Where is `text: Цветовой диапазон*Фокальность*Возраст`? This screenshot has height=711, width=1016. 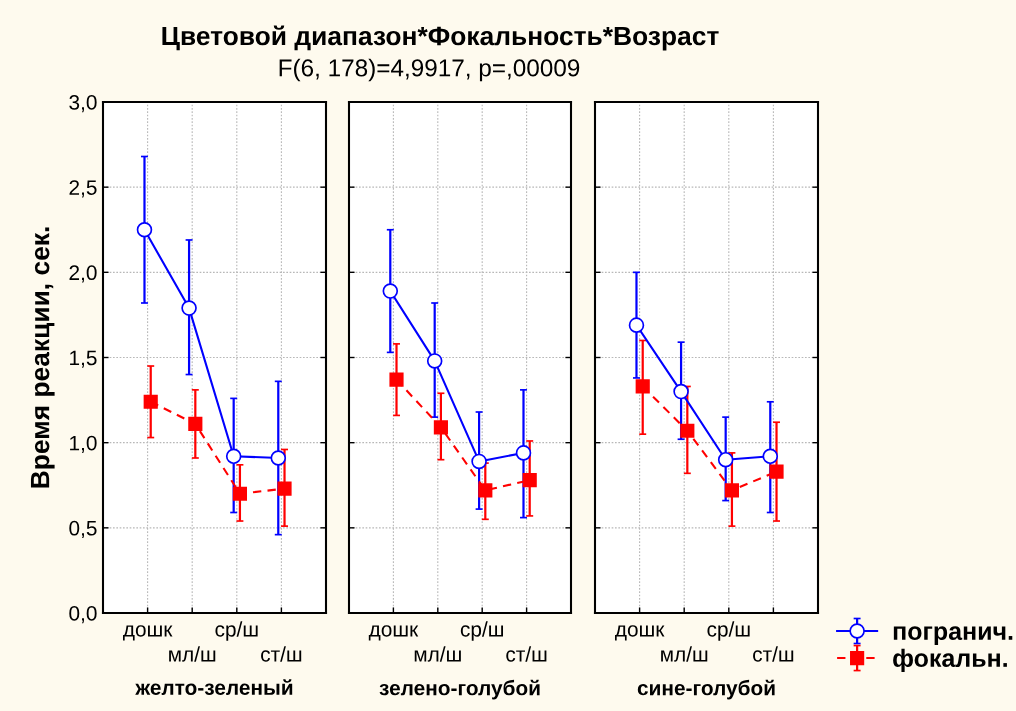
text: Цветовой диапазон*Фокальность*Возраст is located at coordinates (440, 38).